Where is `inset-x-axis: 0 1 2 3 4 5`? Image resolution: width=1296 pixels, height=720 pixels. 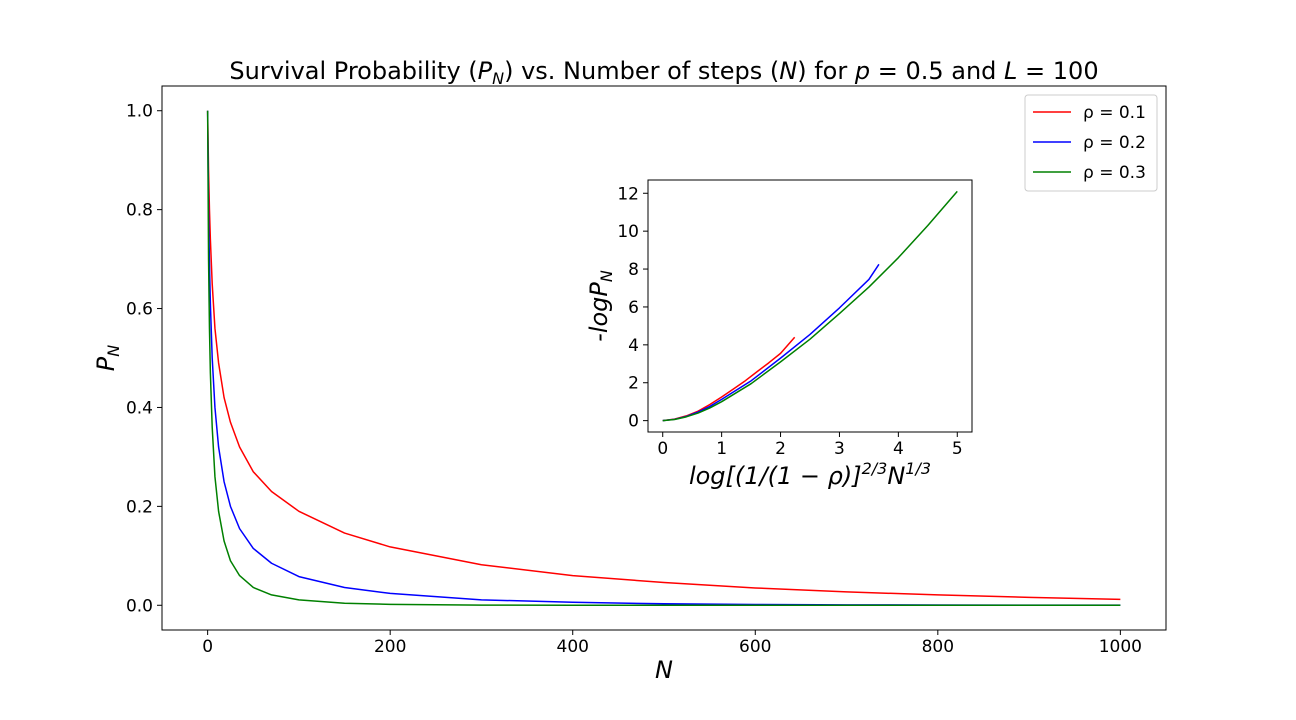 inset-x-axis: 0 1 2 3 4 5 is located at coordinates (810, 445).